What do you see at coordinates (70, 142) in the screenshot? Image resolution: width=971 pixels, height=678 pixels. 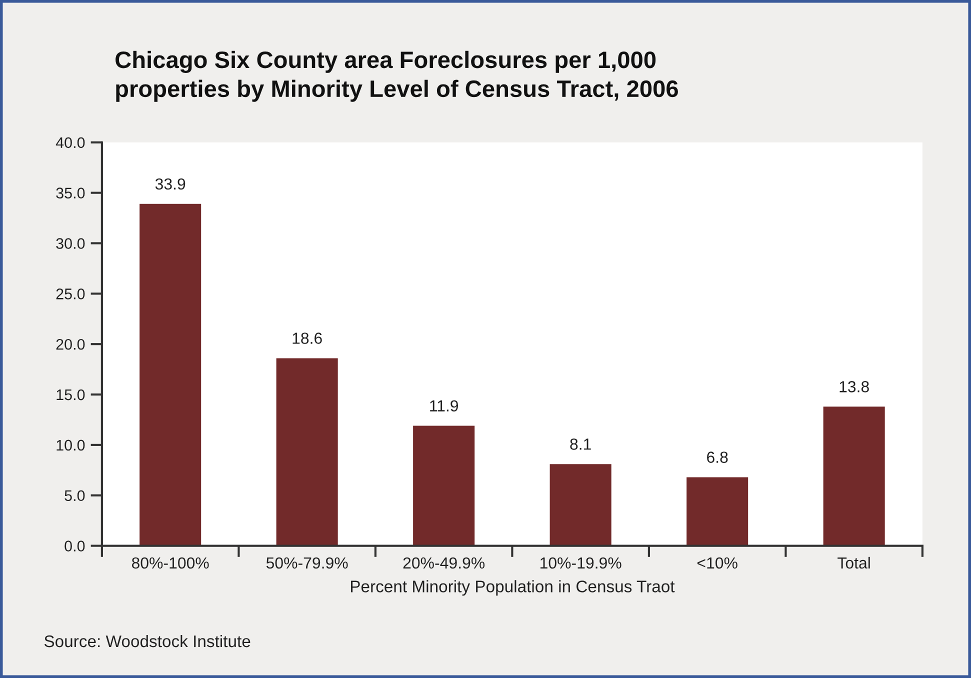 I see `y-tick-label: 40.0` at bounding box center [70, 142].